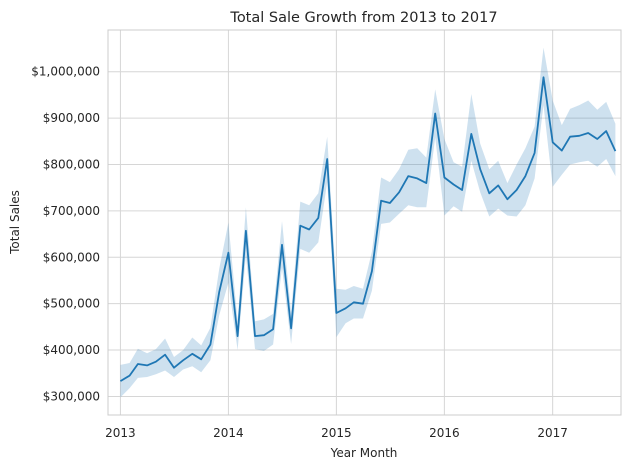  Describe the element at coordinates (65, 72) in the screenshot. I see `y-tick-label: $1,000,000` at that location.